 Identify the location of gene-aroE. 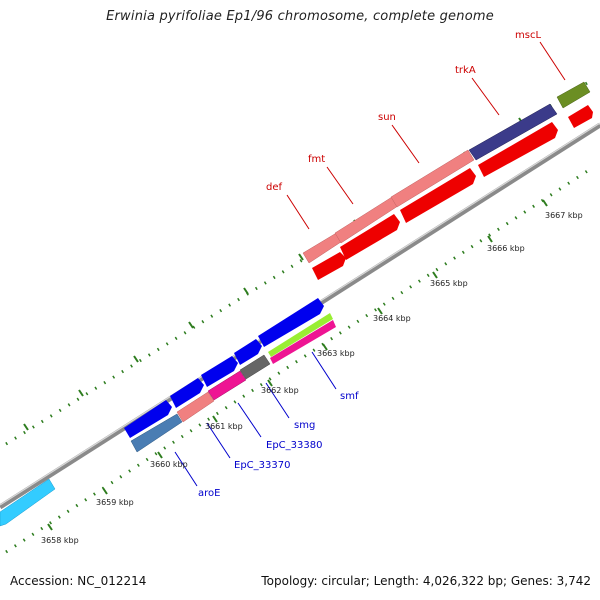
(156, 433).